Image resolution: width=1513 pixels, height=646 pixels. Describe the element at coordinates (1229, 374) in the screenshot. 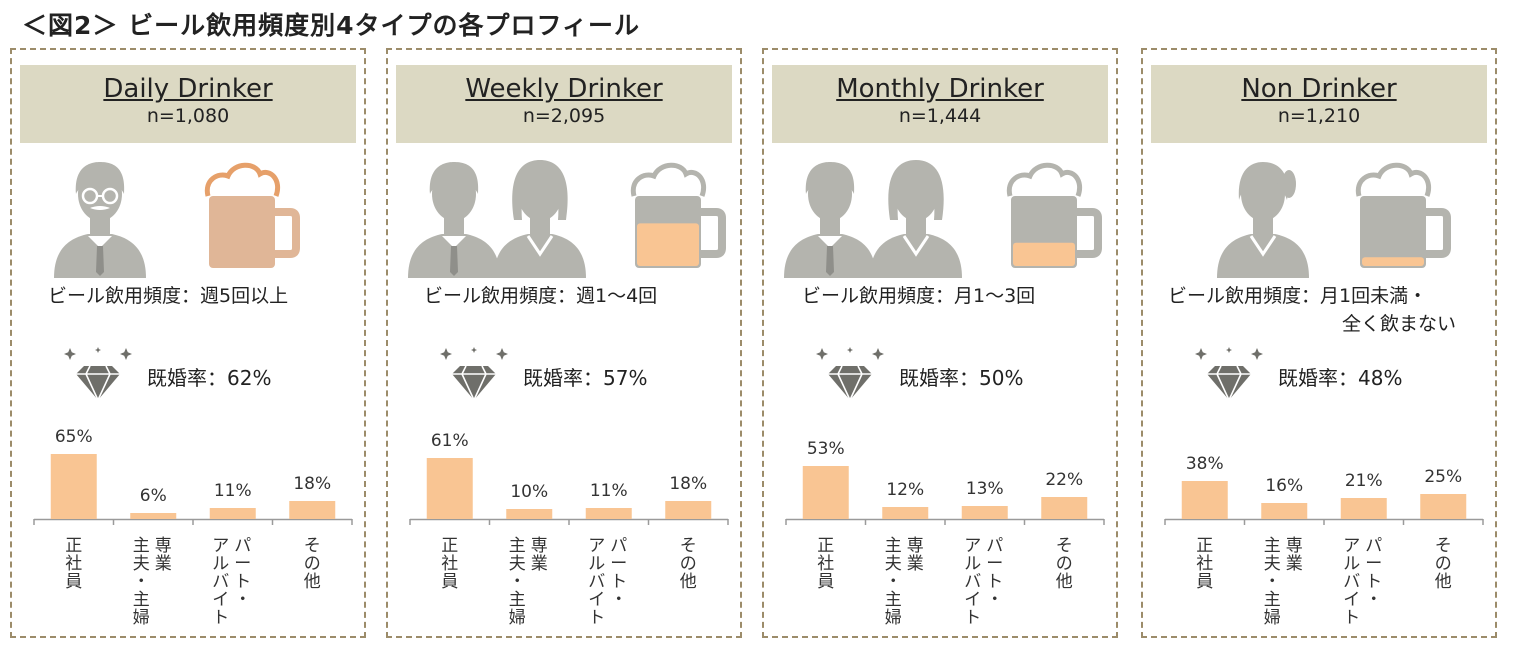

I see `diamond-icon` at that location.